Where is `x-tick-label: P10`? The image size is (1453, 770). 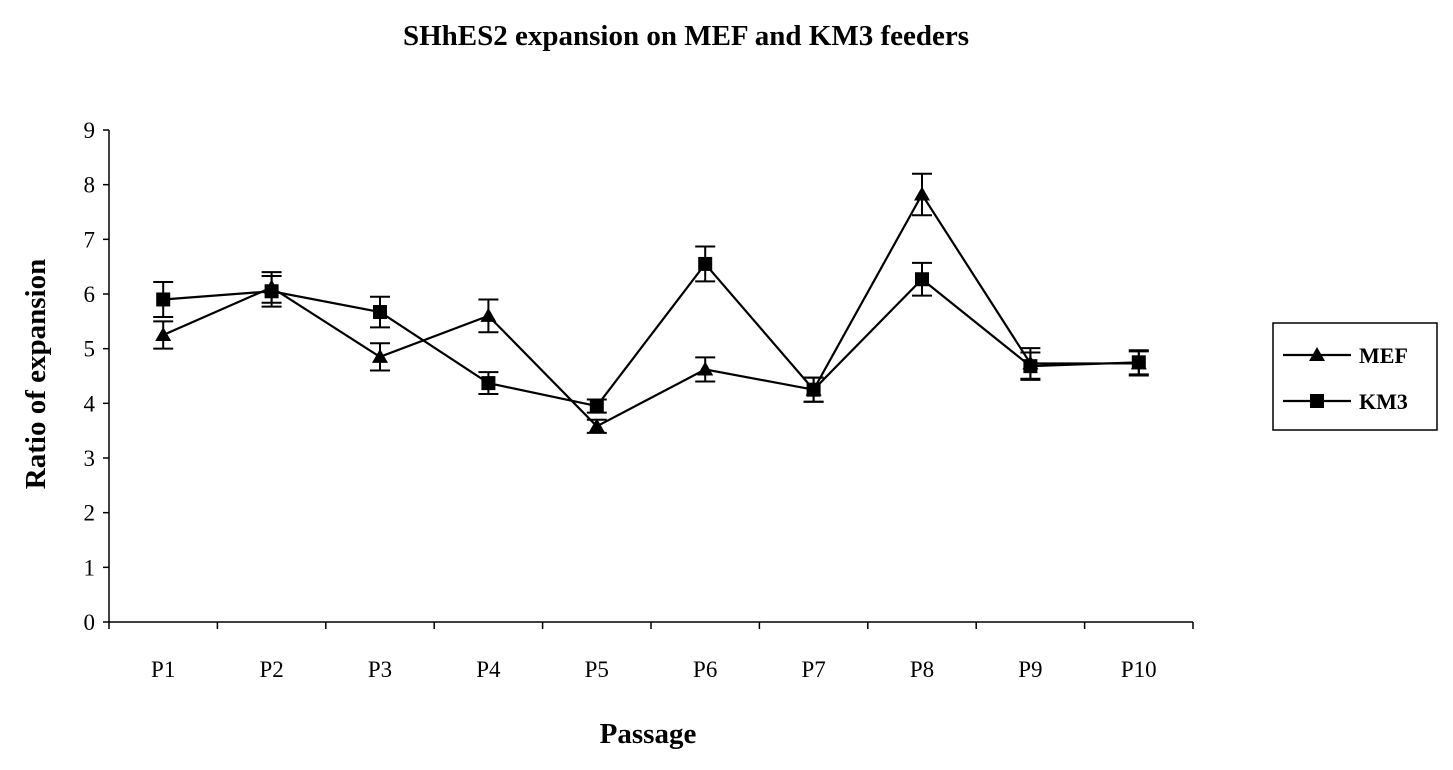 x-tick-label: P10 is located at coordinates (1139, 669).